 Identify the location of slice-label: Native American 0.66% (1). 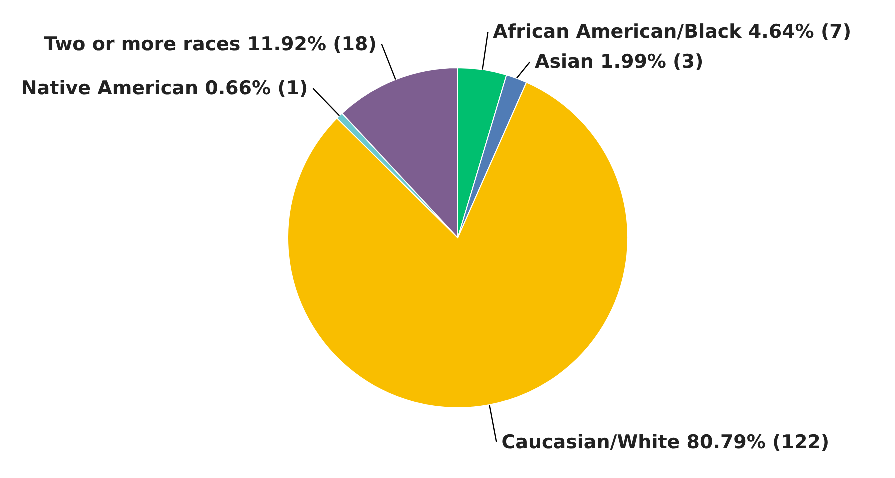
(164, 89).